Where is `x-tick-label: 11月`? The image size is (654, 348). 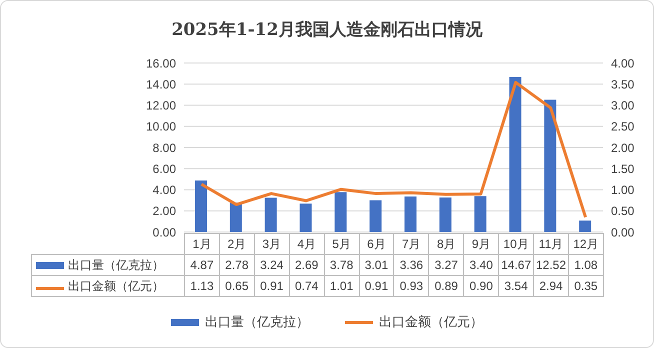
x-tick-label: 11月 is located at coordinates (551, 244).